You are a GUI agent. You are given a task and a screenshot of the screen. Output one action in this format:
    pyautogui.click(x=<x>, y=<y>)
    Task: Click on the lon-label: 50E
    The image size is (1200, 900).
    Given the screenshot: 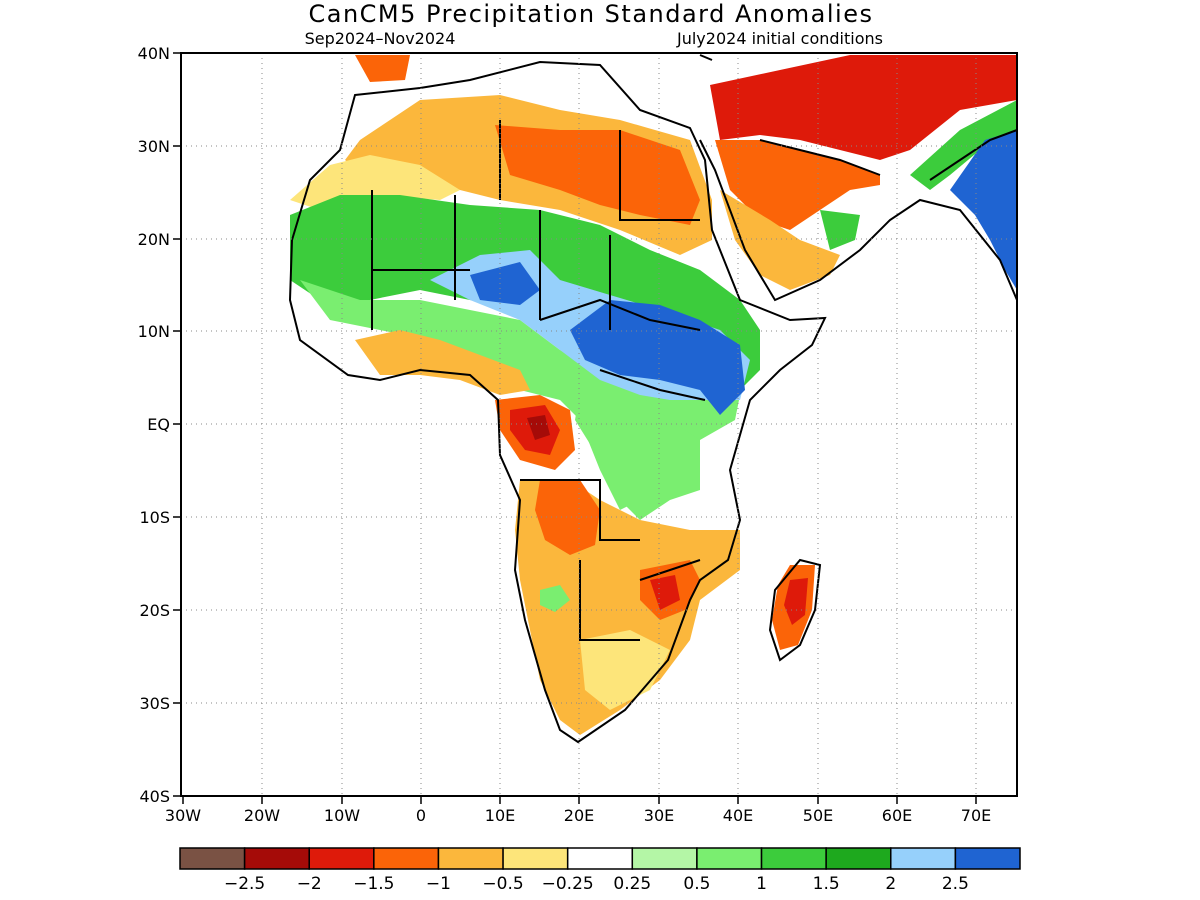 What is the action you would take?
    pyautogui.click(x=818, y=815)
    